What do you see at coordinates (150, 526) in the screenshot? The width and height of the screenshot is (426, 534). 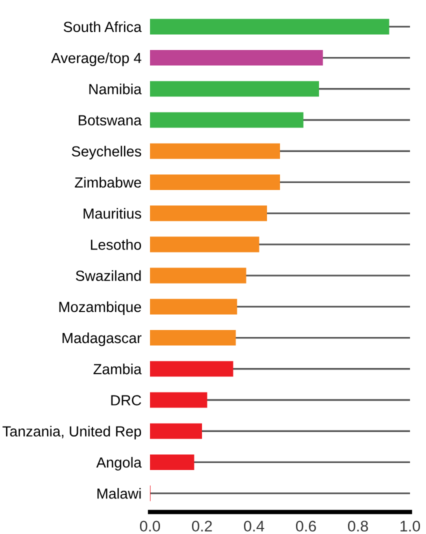 I see `x-tick-label: 0.0` at bounding box center [150, 526].